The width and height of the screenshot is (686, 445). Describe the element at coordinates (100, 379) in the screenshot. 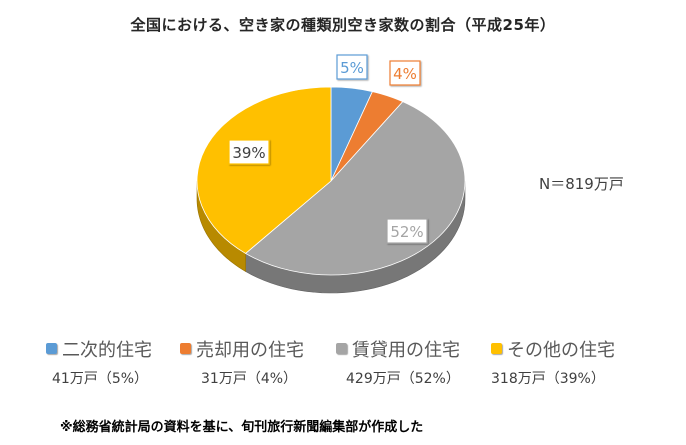

I see `legend-value: 41万戸（5%）` at that location.